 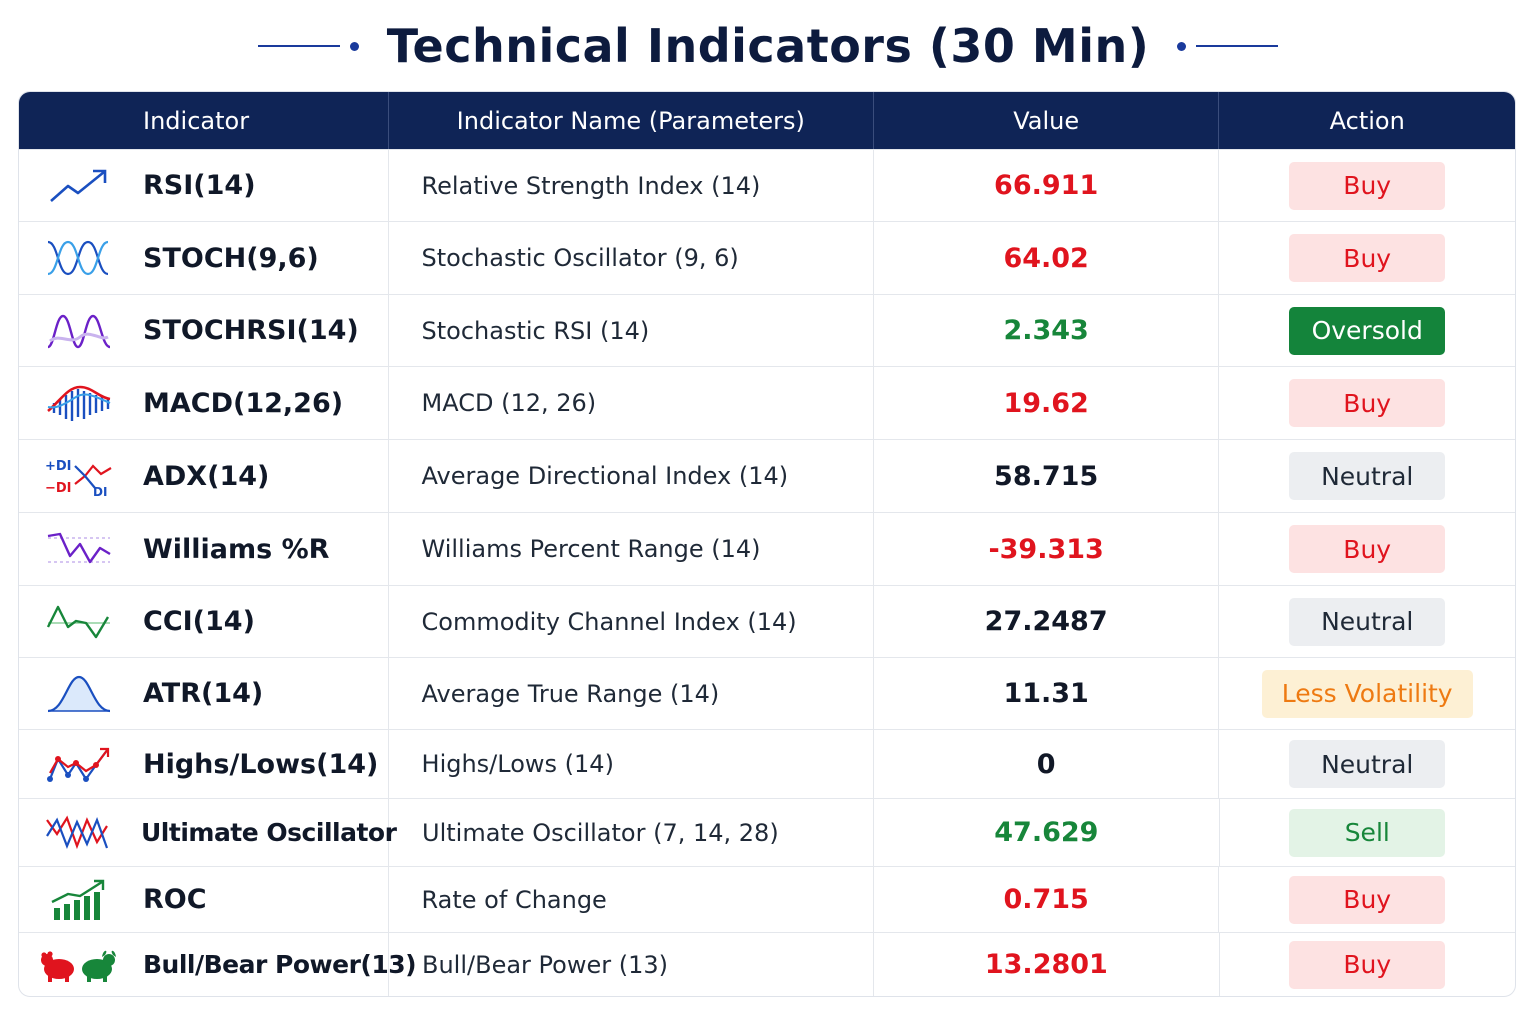 I want to click on indicator-value: 58.715, so click(x=1047, y=476).